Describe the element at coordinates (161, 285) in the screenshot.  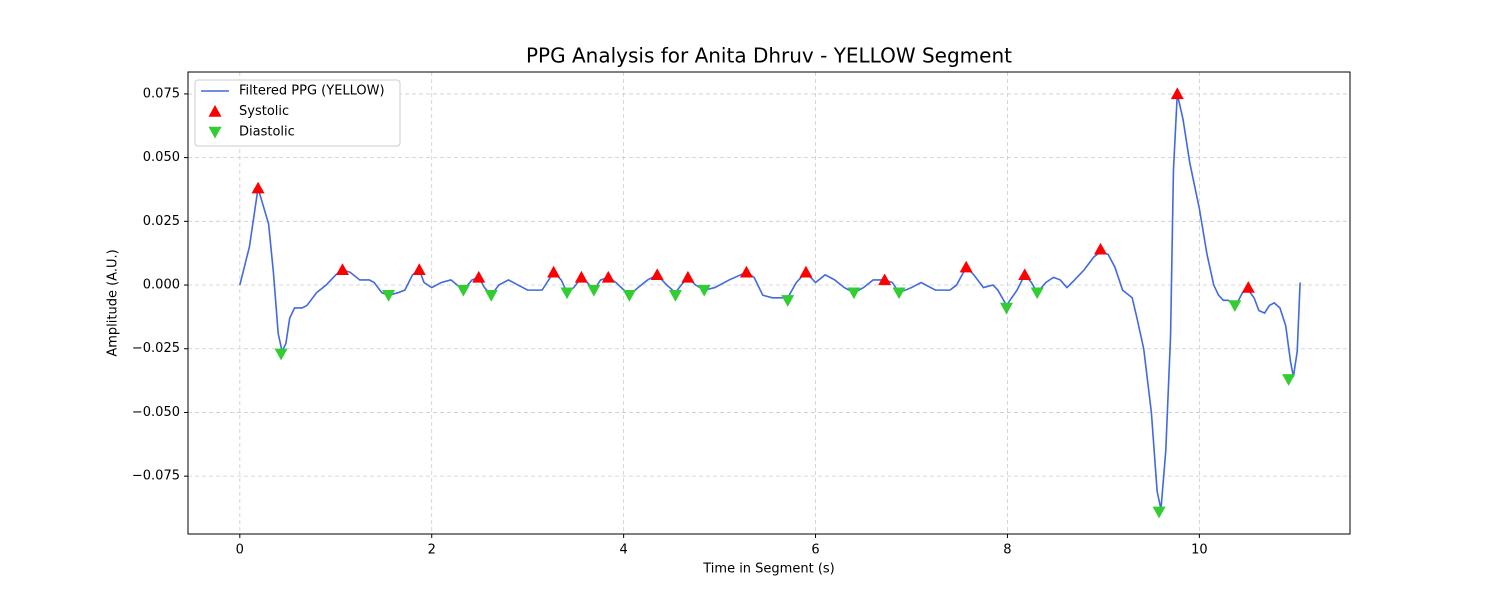
I see `y-tick-label: 0.000` at that location.